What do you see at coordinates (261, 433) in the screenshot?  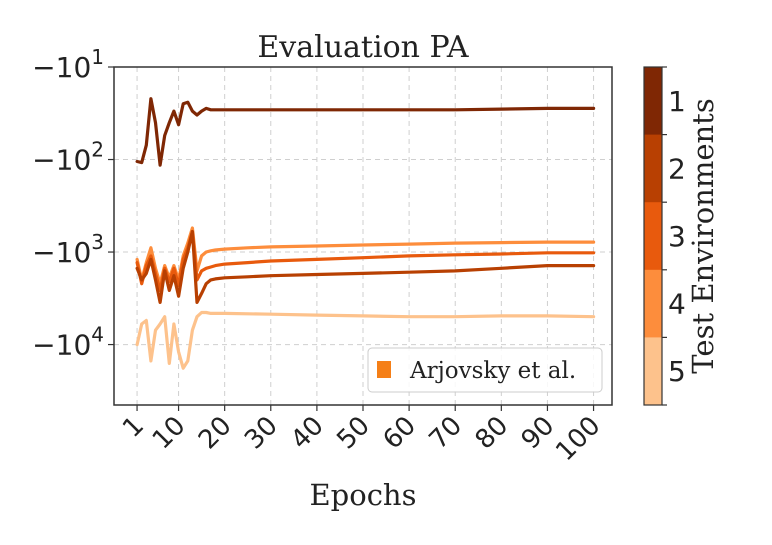 I see `x-tick-label: 30` at bounding box center [261, 433].